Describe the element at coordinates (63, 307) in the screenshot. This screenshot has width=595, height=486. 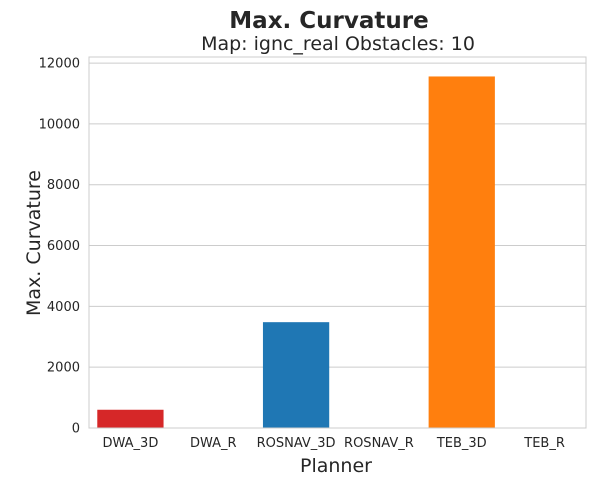
I see `y-tick-label: 4000` at that location.